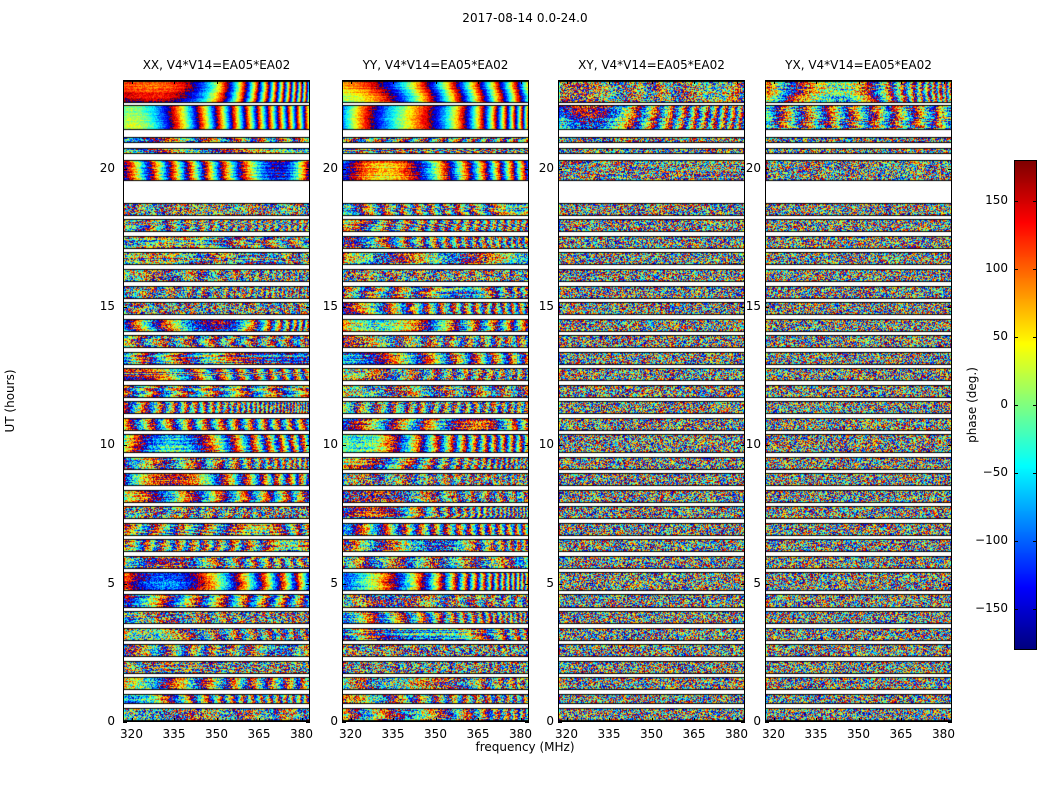 This screenshot has width=1050, height=800. I want to click on y-tick-label-1-5: 5, so click(334, 582).